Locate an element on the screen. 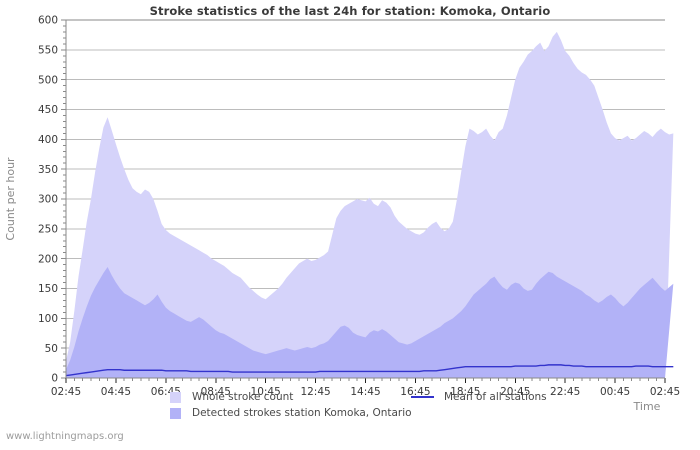 This screenshot has height=450, width=700. watermark-url: www.lightningmaps.org is located at coordinates (65, 436).